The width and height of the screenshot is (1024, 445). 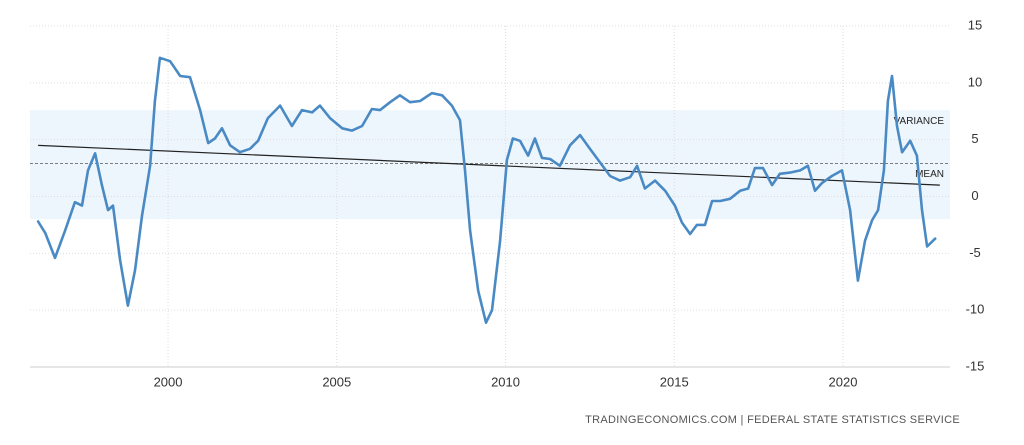 I want to click on variance-label: VARIANCE, so click(x=919, y=121).